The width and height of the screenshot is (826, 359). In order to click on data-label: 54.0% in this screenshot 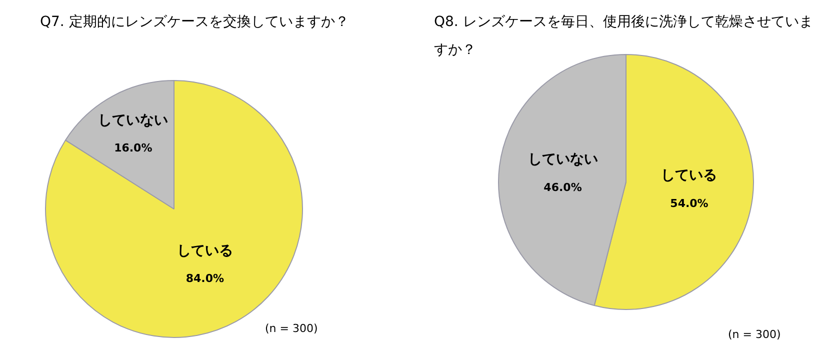, I will do `click(689, 203)`.